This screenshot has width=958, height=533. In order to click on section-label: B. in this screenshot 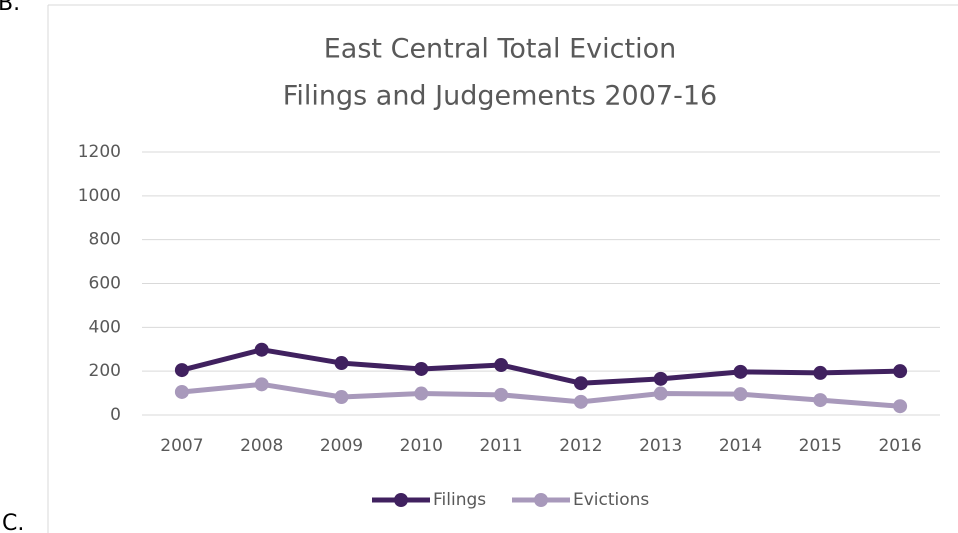, I will do `click(10, 8)`.